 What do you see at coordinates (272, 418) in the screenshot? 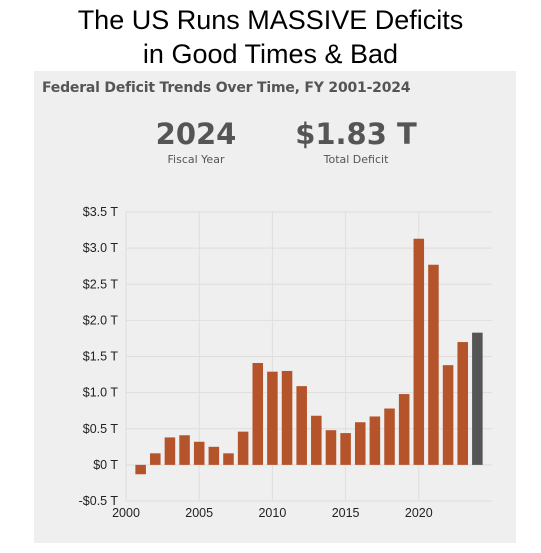
I see `bar-2010` at bounding box center [272, 418].